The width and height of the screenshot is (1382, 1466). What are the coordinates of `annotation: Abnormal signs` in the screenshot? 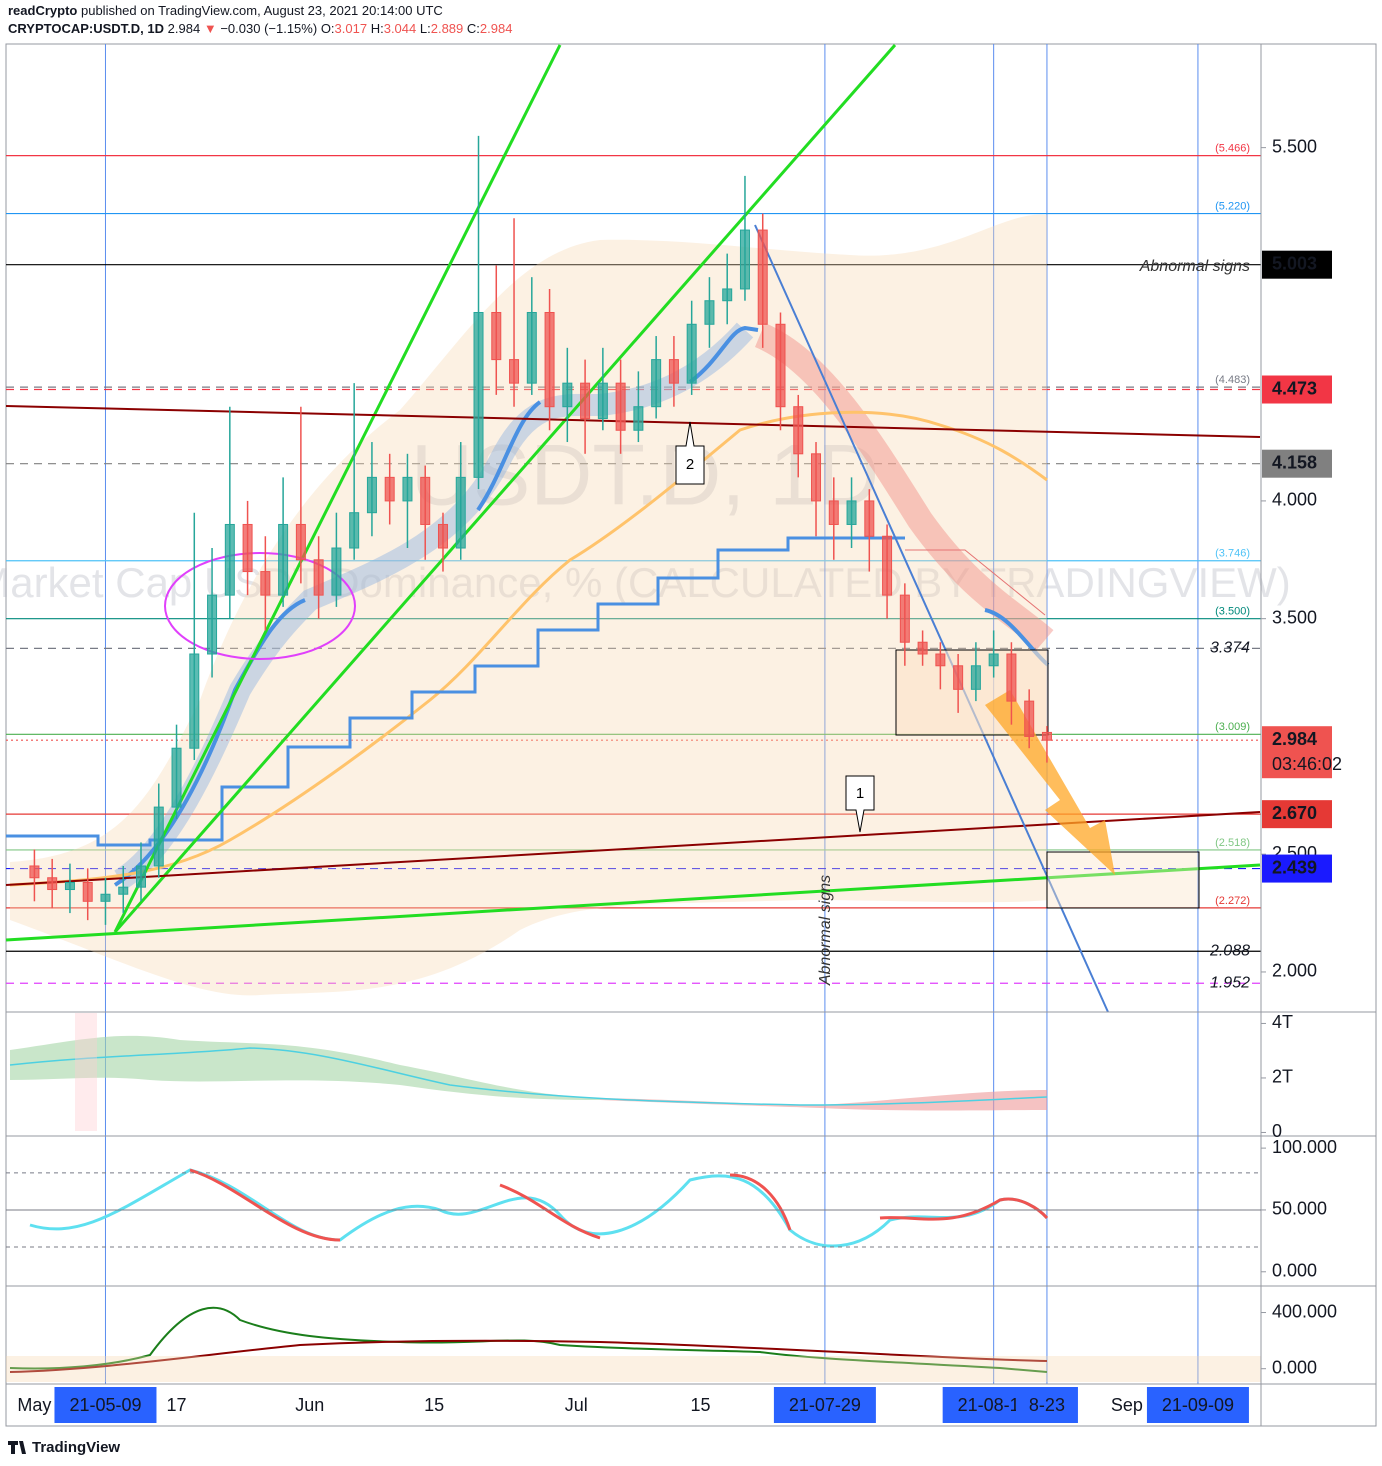 It's located at (825, 930).